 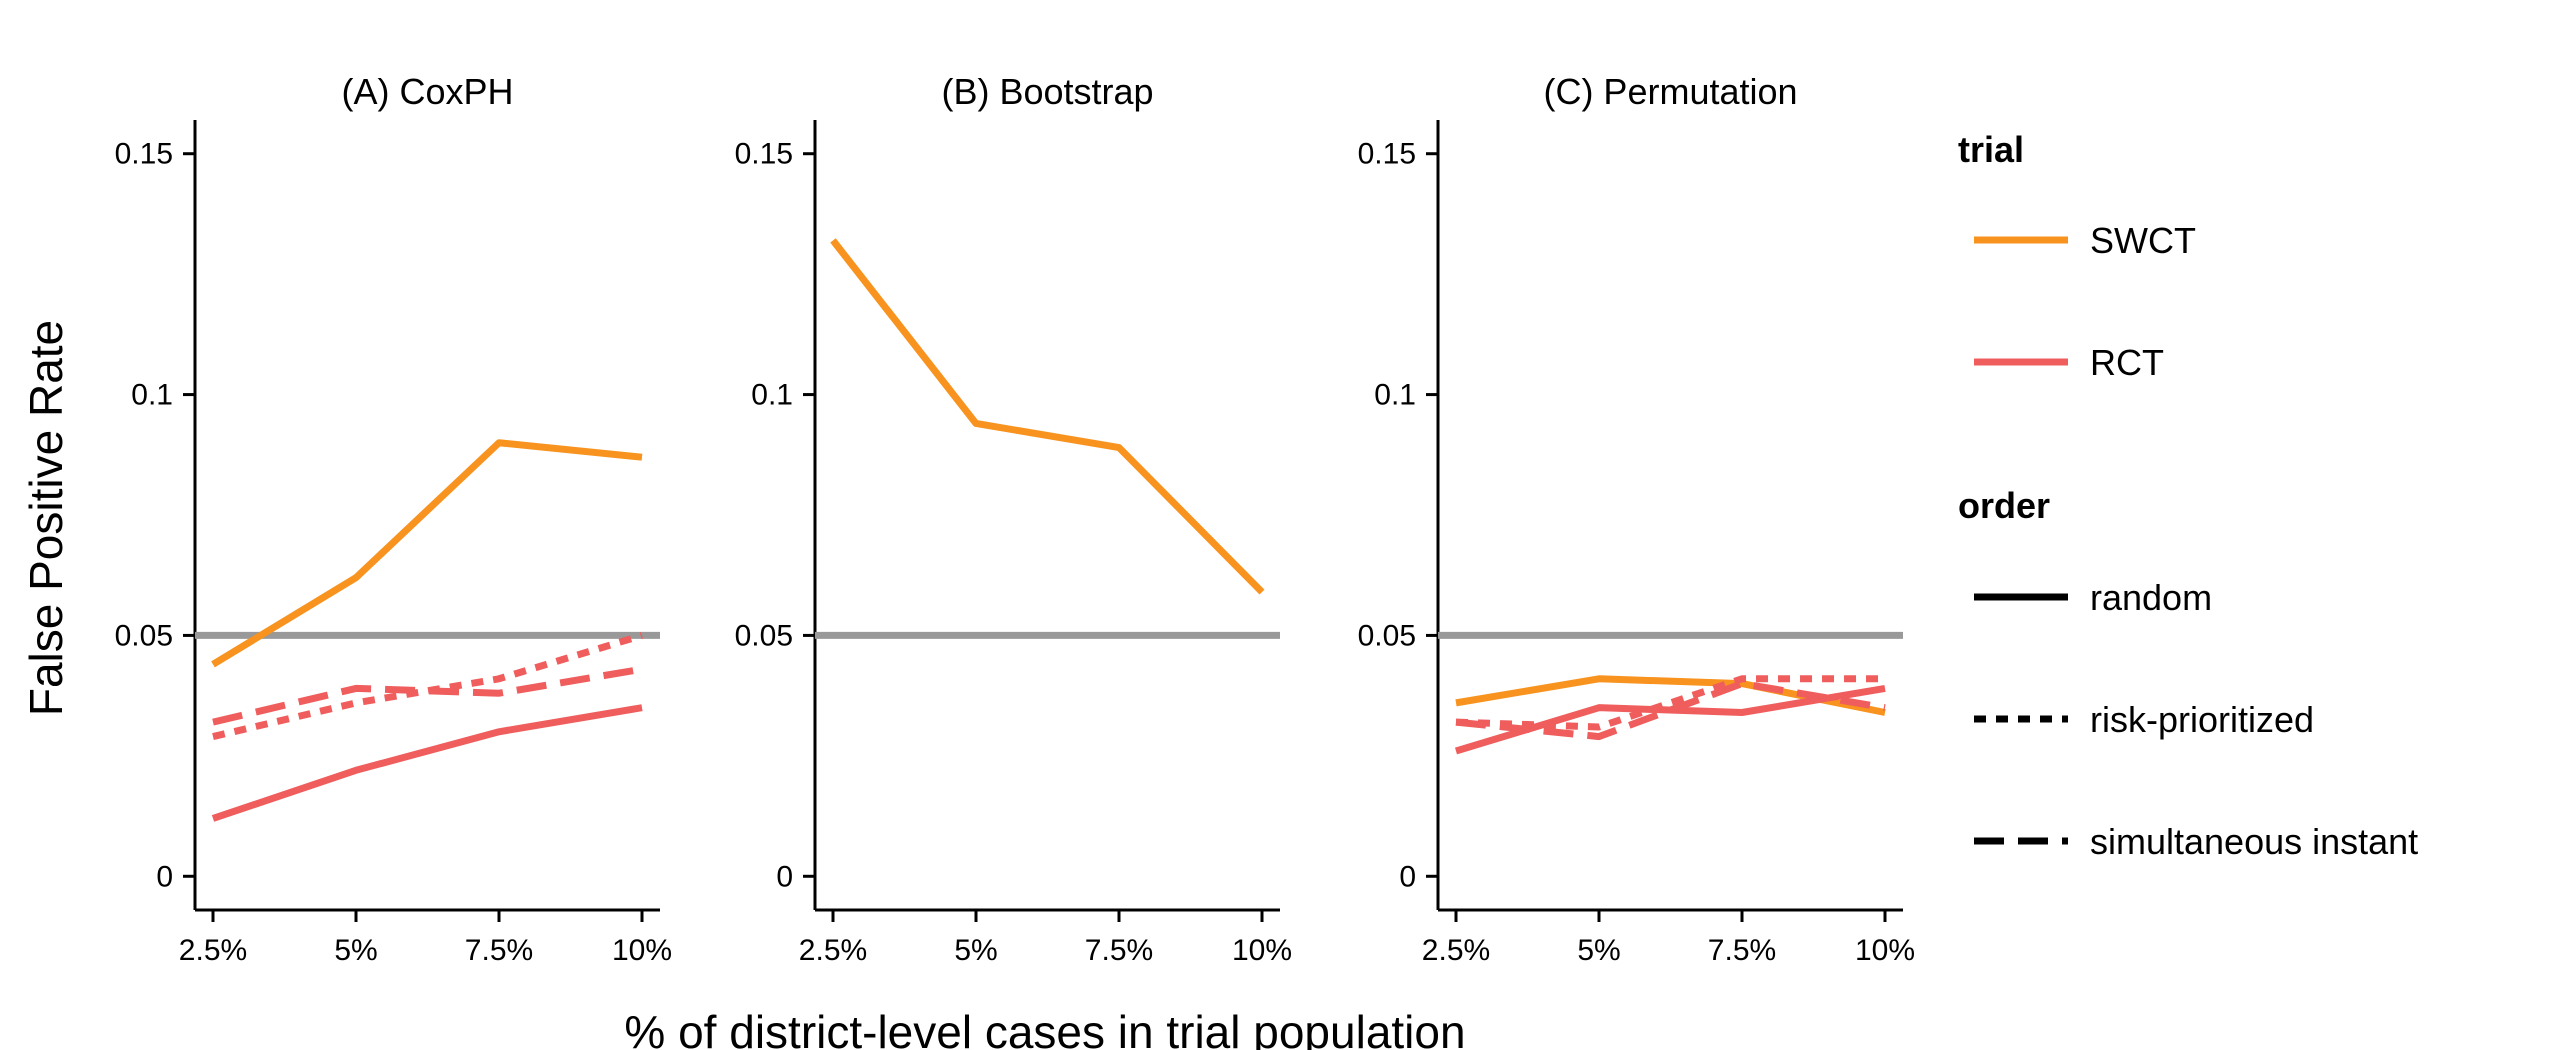 What do you see at coordinates (1047, 91) in the screenshot?
I see `panel-title: (B) Bootstrap` at bounding box center [1047, 91].